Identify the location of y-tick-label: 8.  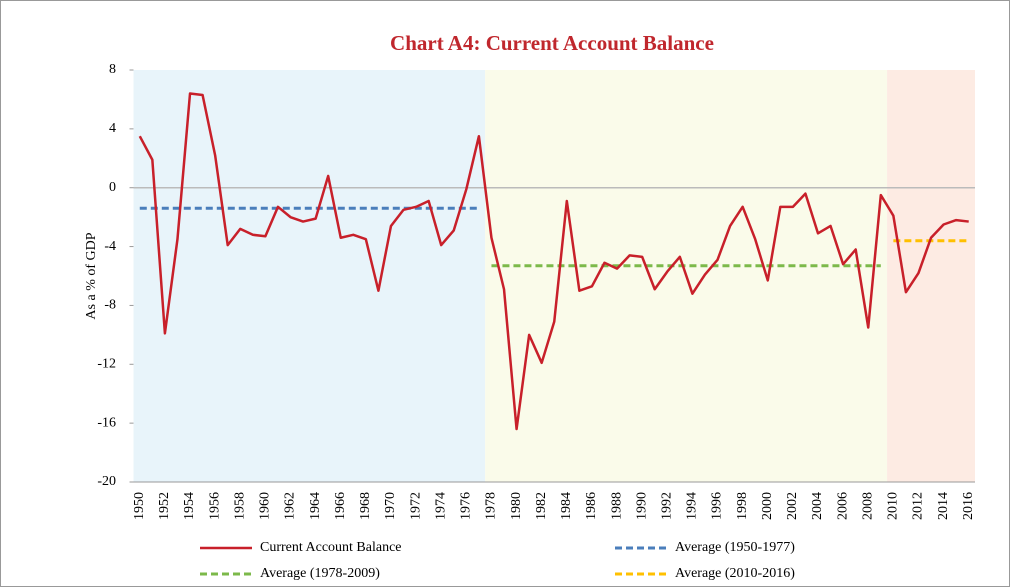
(112, 69).